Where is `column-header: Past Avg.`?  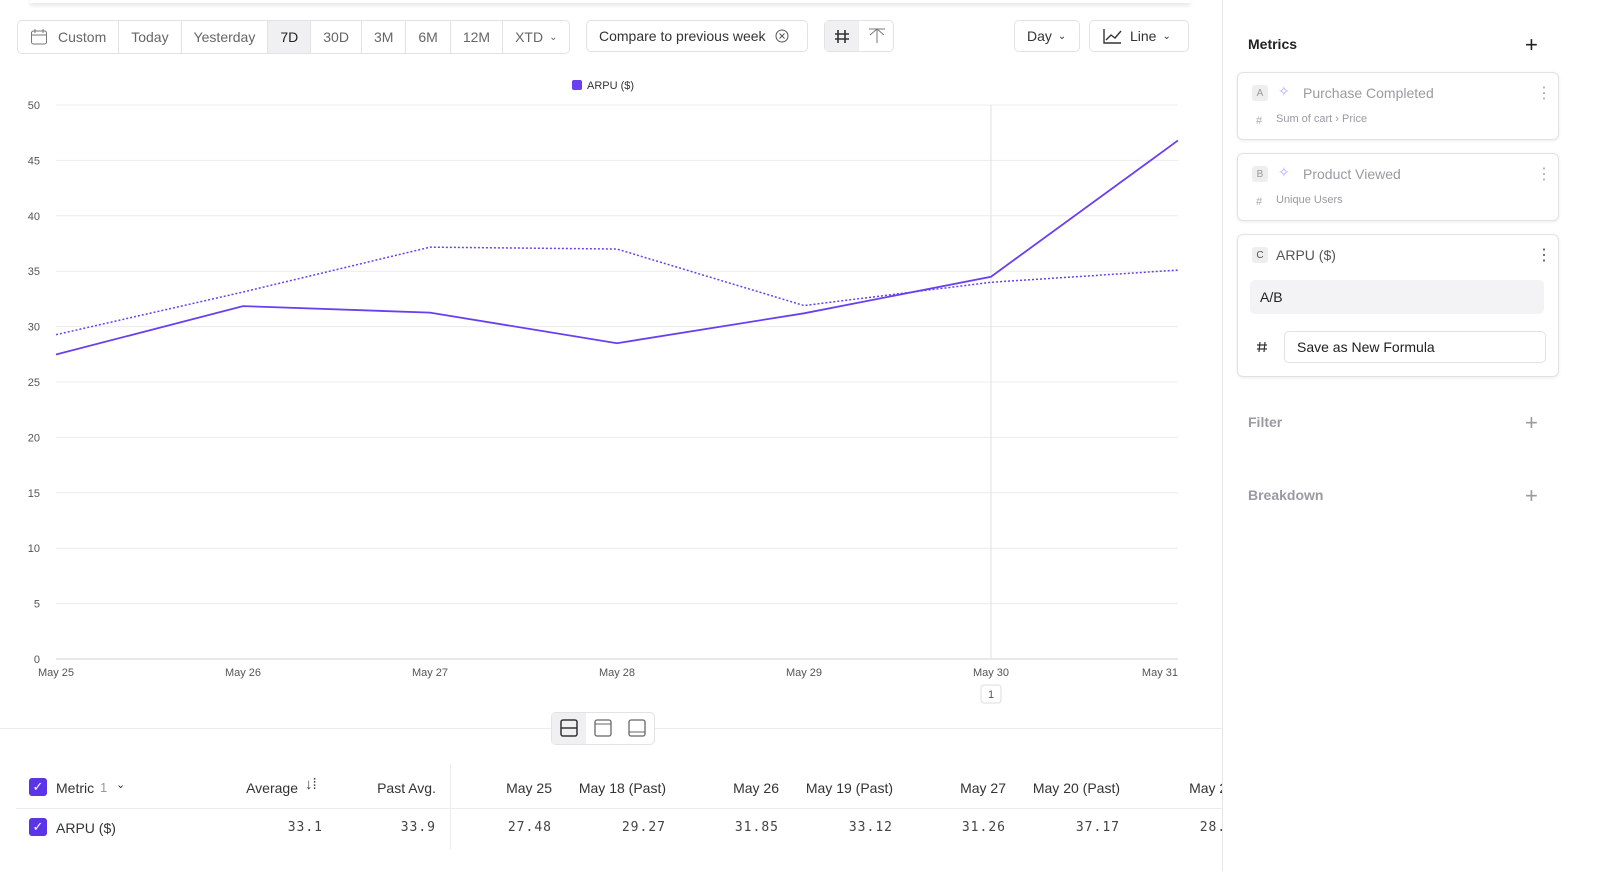
column-header: Past Avg. is located at coordinates (406, 788).